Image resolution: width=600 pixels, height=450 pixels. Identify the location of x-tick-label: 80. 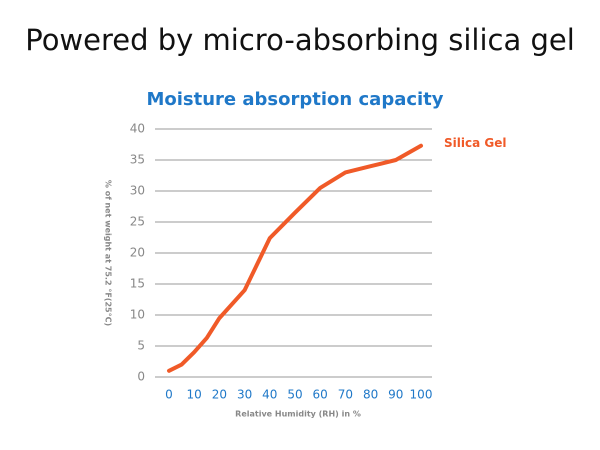
(370, 395).